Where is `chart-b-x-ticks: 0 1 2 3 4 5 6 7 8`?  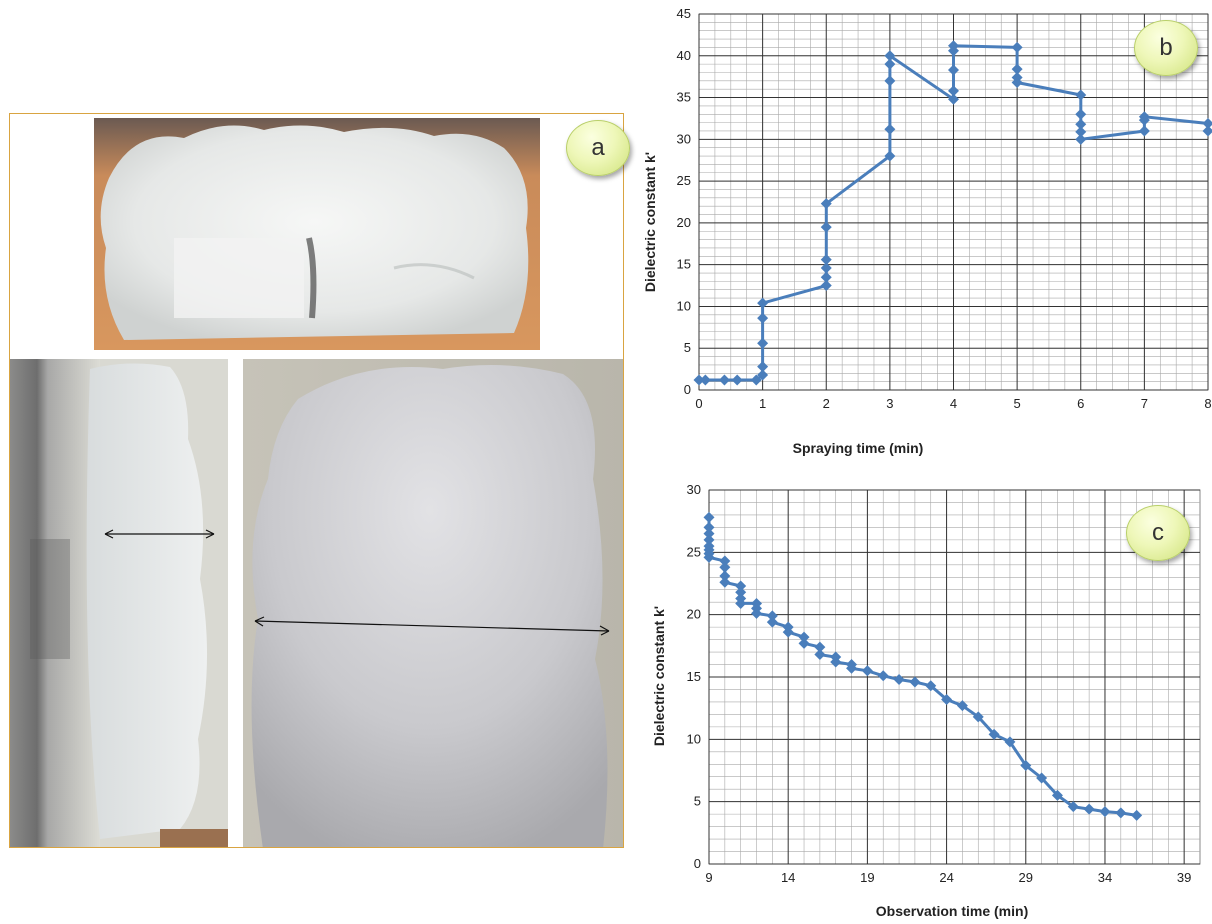 chart-b-x-ticks: 0 1 2 3 4 5 6 7 8 is located at coordinates (953, 403).